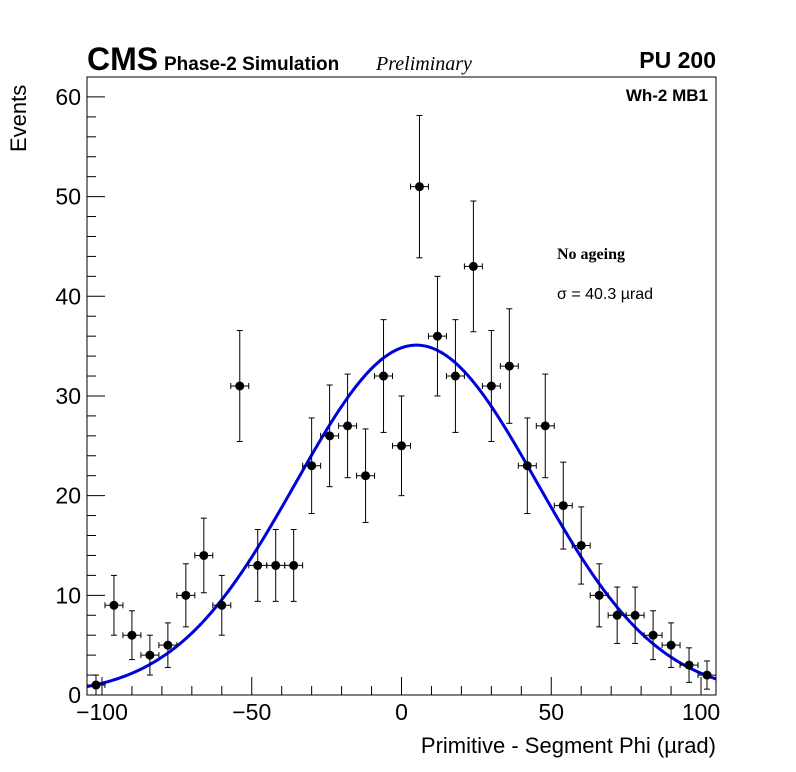 The image size is (796, 772). Describe the element at coordinates (68, 296) in the screenshot. I see `y-tick-label: 40` at that location.